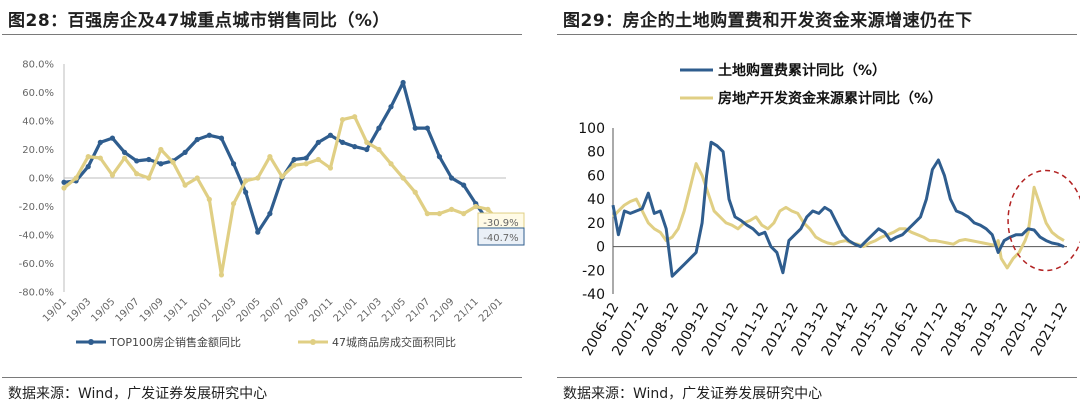 The width and height of the screenshot is (1080, 409). What do you see at coordinates (830, 98) in the screenshot?
I see `right-legend-gold-label: 房地产开发资金来源累计同比（%）` at bounding box center [830, 98].